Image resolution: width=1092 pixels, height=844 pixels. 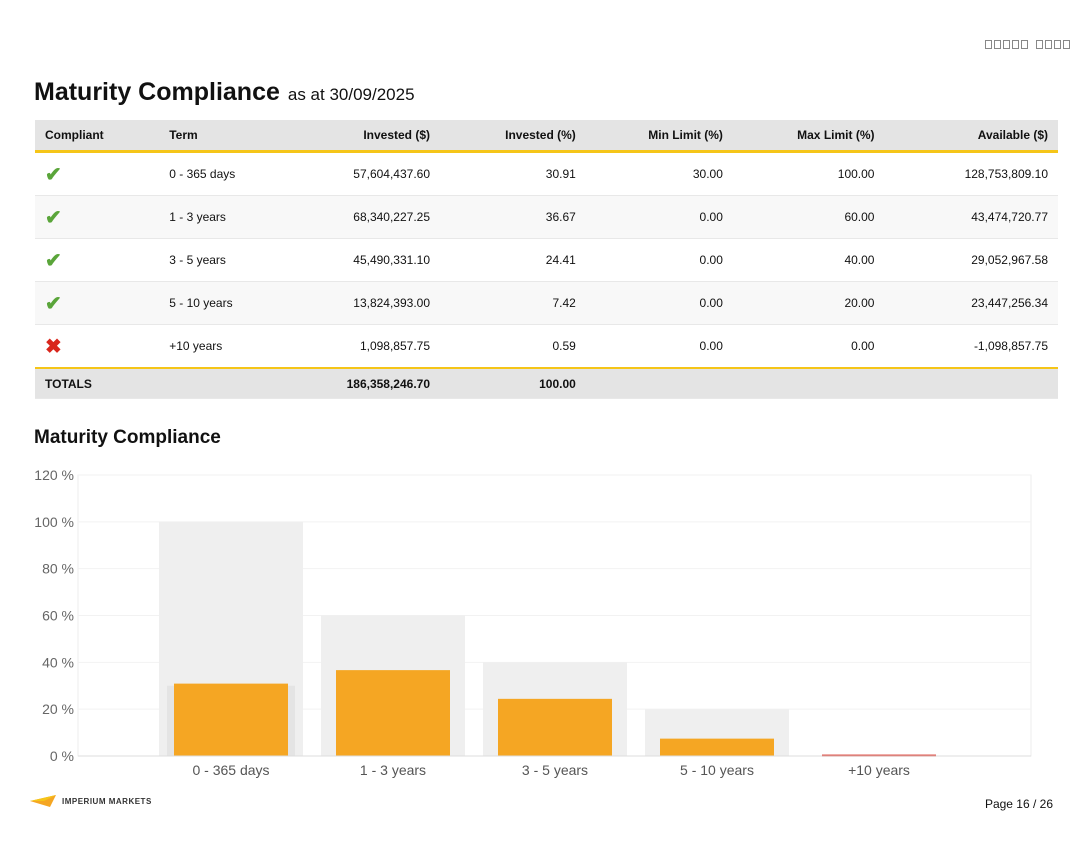 What do you see at coordinates (971, 136) in the screenshot?
I see `column-header: Available ($)` at bounding box center [971, 136].